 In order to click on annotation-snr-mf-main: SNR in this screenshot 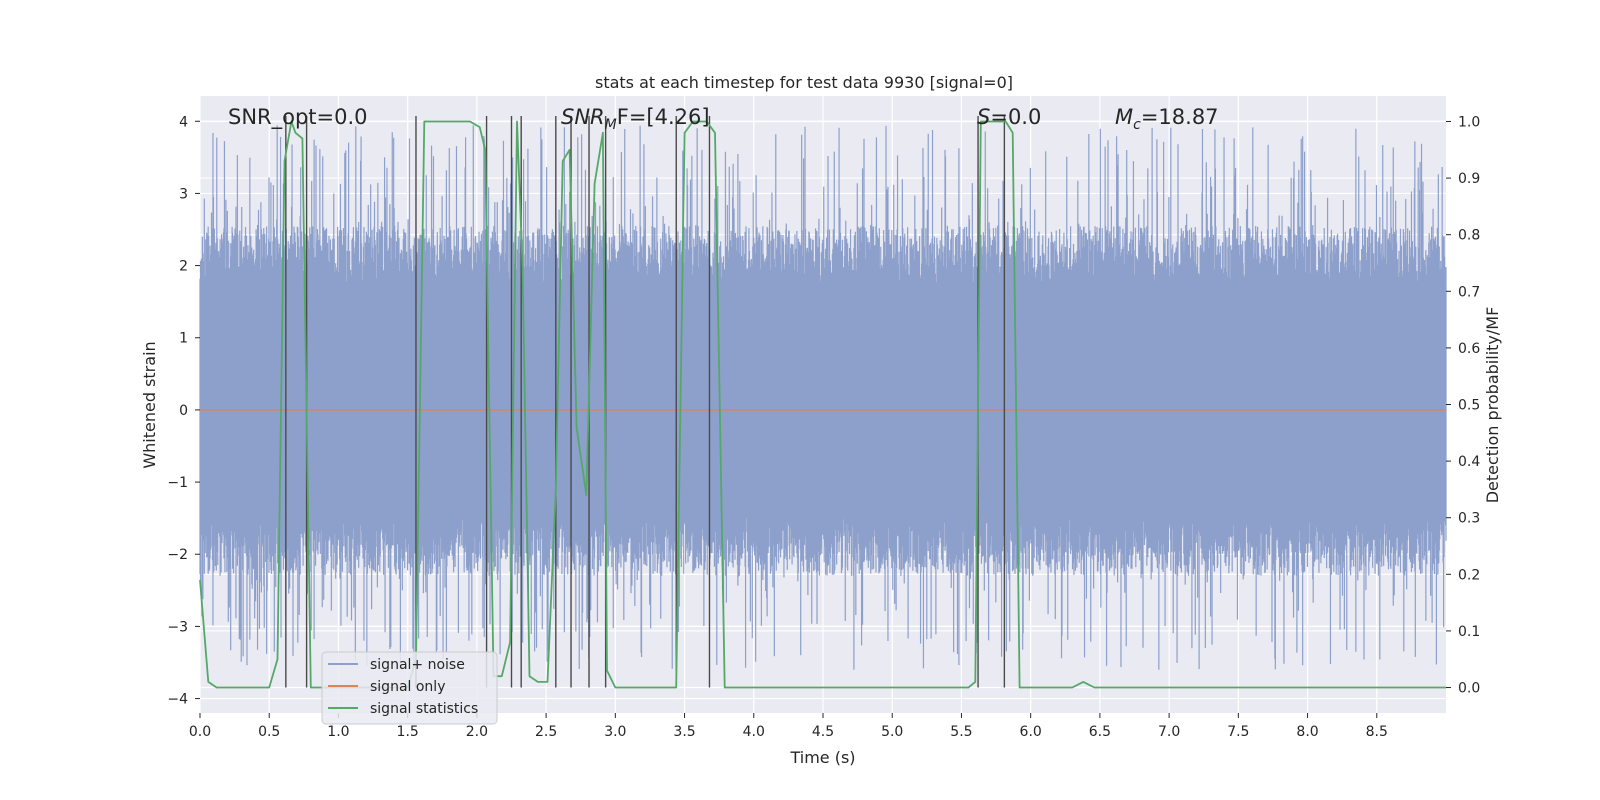, I will do `click(583, 117)`.